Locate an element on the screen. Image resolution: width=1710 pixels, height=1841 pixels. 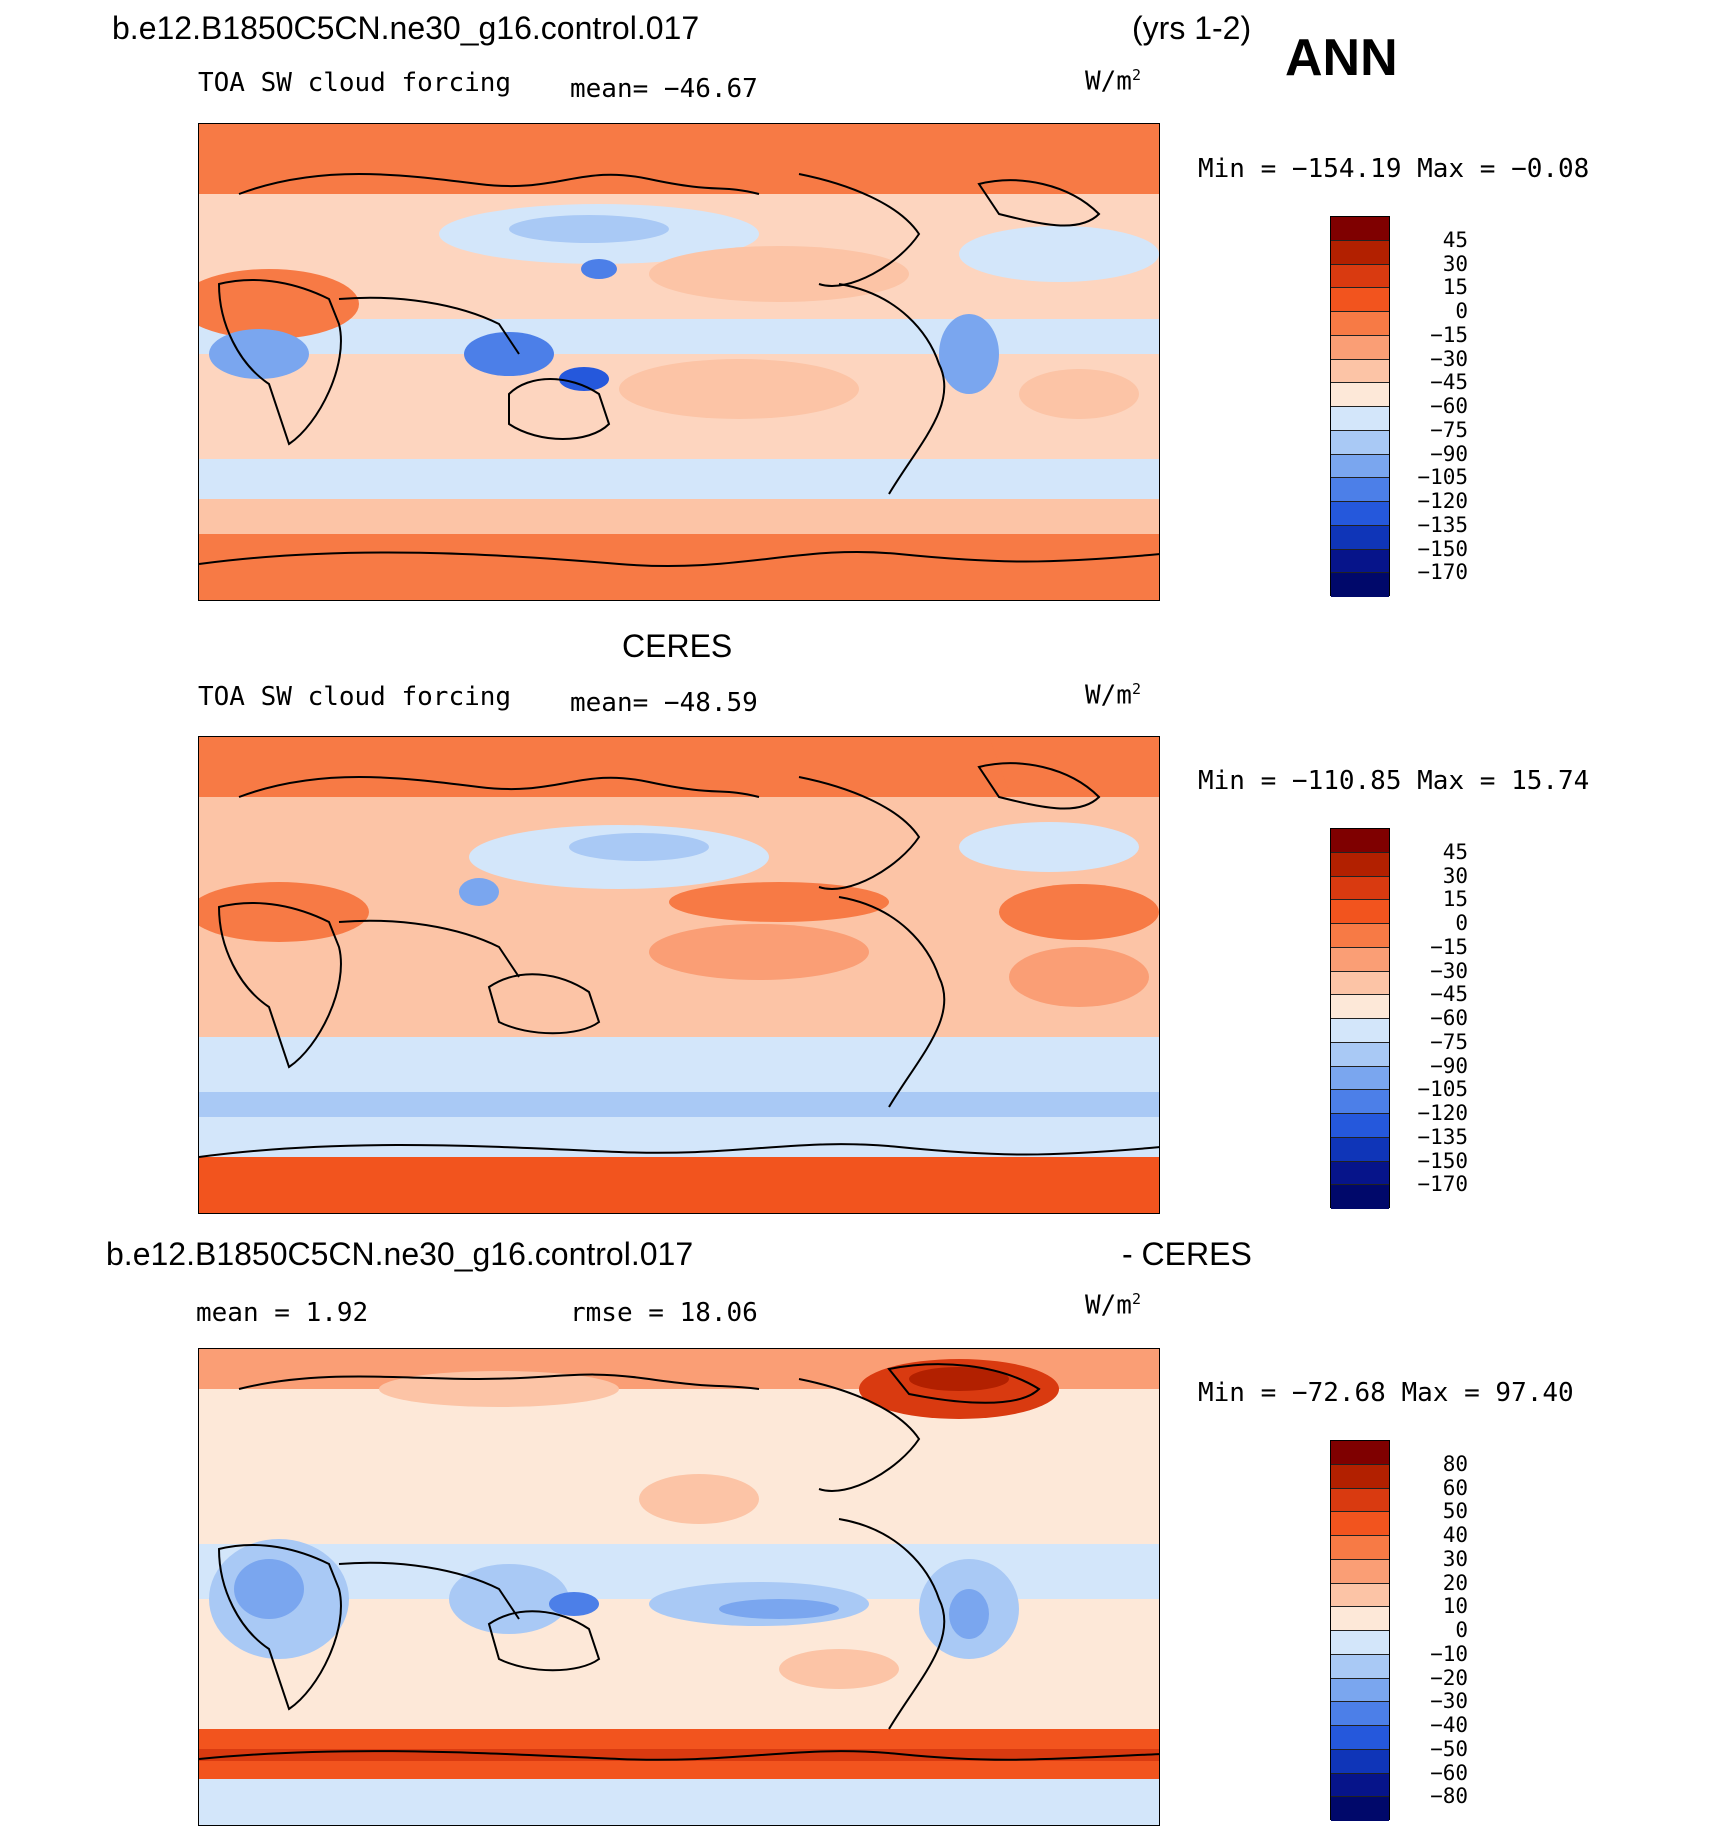
colorbar-tick-label: −40 is located at coordinates (1449, 1725).